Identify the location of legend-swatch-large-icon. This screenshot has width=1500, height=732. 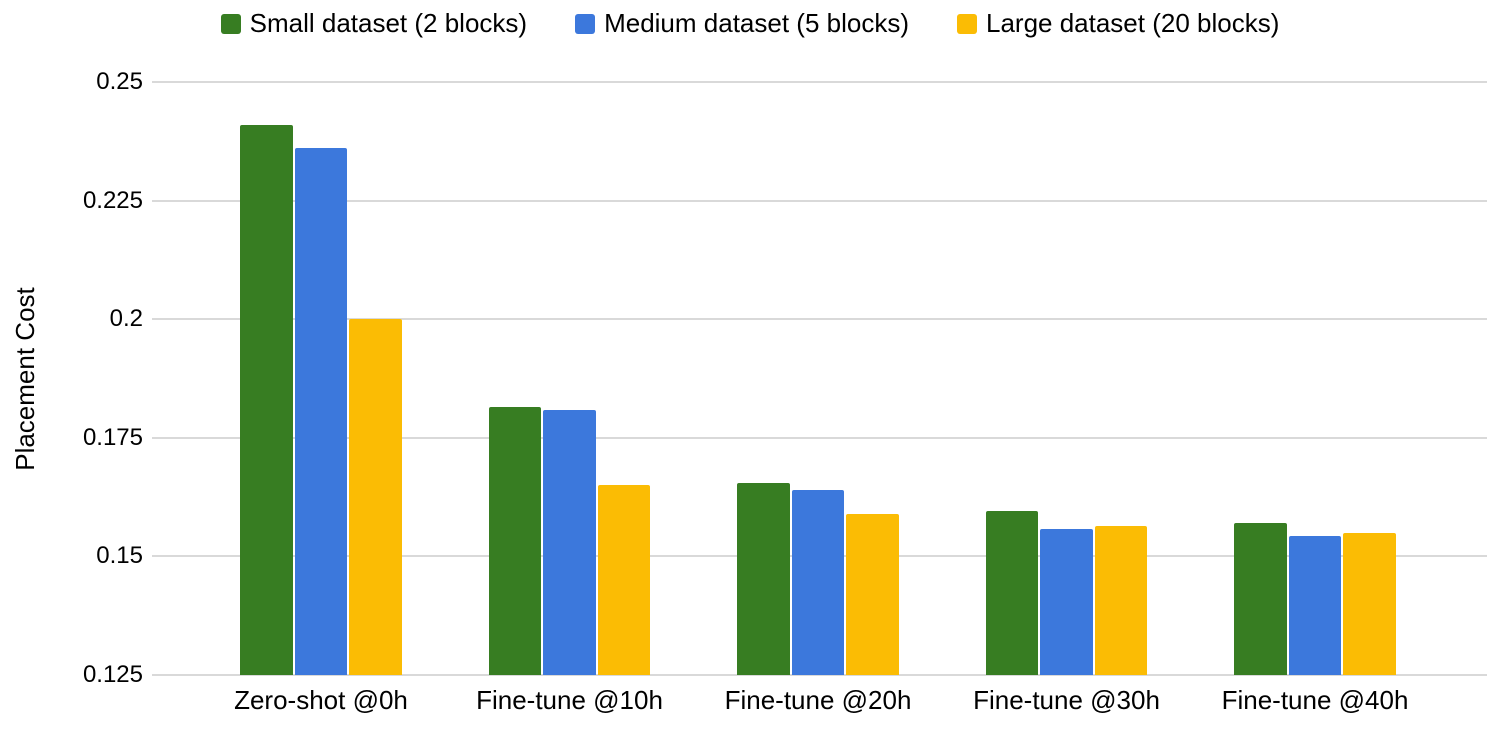
(966, 23).